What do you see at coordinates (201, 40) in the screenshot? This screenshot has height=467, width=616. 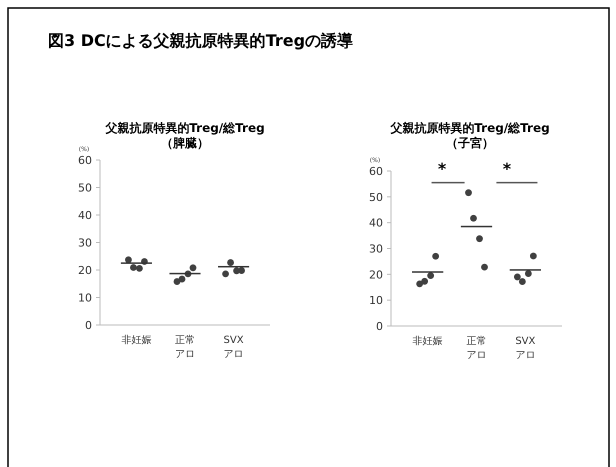 I see `chart-title: 図3 DCによる父親抗原特異的Tregの誘導` at bounding box center [201, 40].